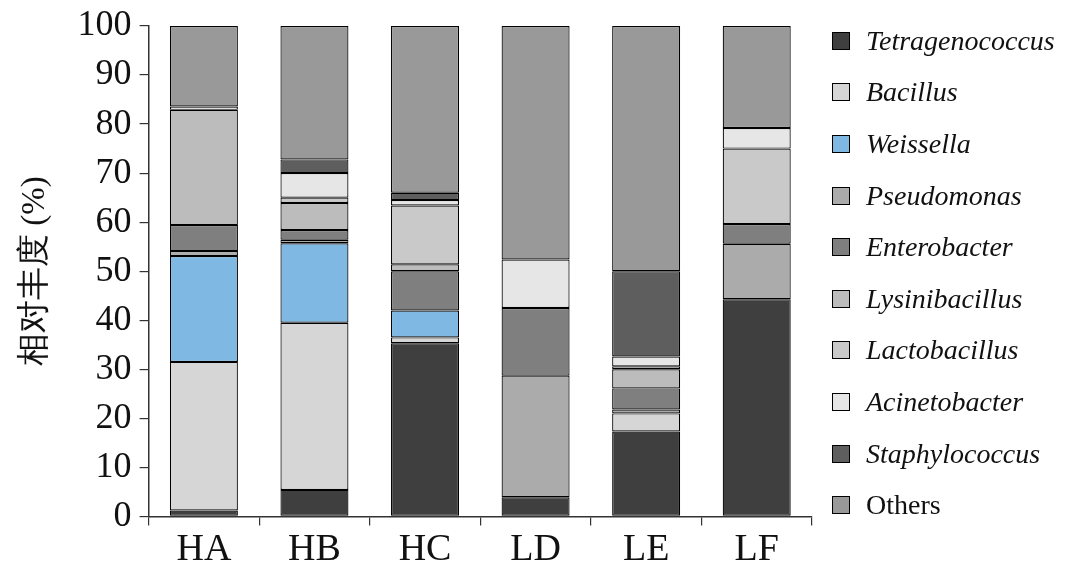 This screenshot has width=1080, height=575. Describe the element at coordinates (122, 513) in the screenshot. I see `y-tick-label: 0` at that location.